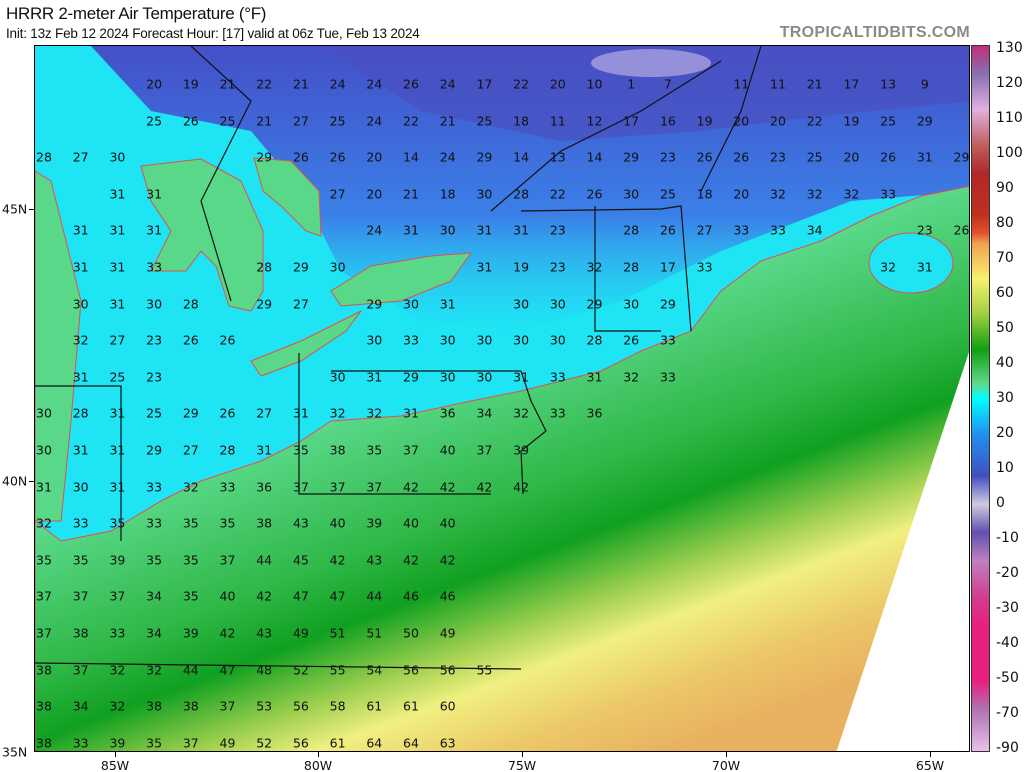 The width and height of the screenshot is (1024, 772). I want to click on temperature-value: 10, so click(594, 84).